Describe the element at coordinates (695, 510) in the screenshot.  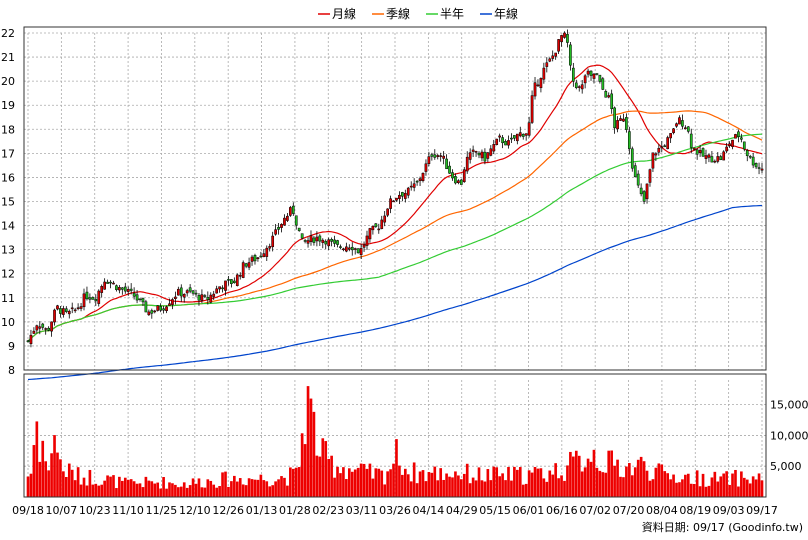
I see `x-tick-label: 08/19` at that location.